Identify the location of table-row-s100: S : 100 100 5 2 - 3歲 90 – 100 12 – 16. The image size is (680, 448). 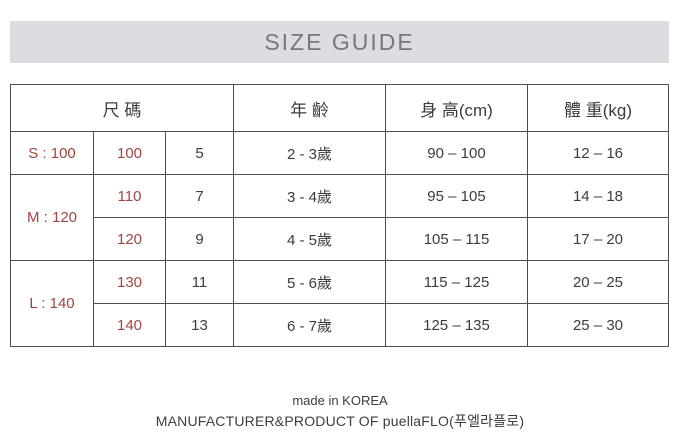
(339, 153).